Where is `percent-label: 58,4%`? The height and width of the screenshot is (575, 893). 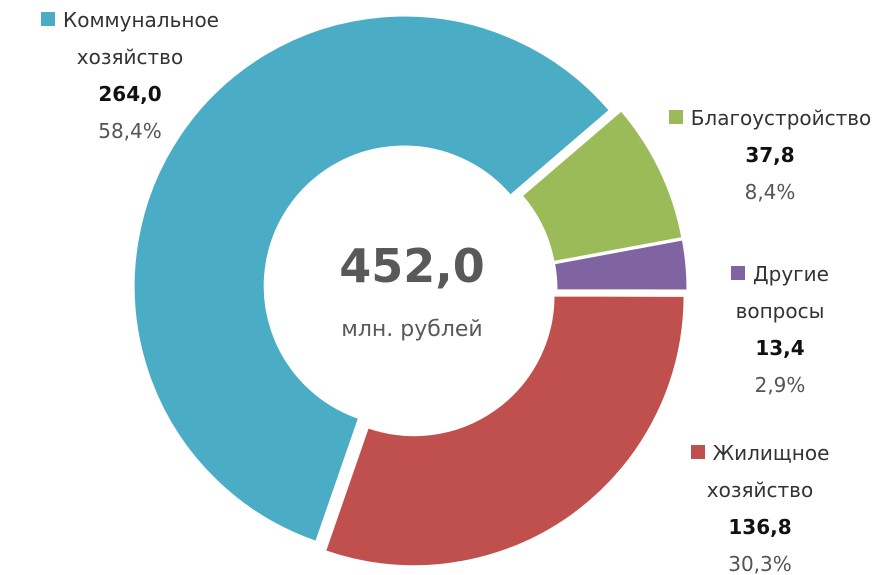
percent-label: 58,4% is located at coordinates (130, 131).